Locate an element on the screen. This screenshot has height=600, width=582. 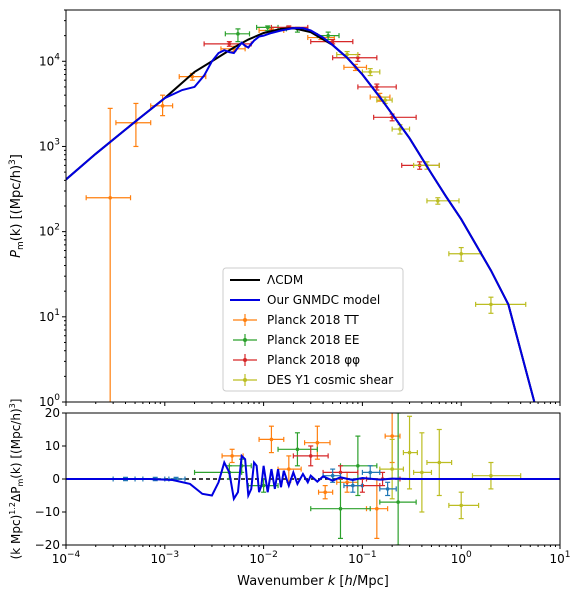
bottom-planck-2018-tt-errorbars is located at coordinates (311, 476).